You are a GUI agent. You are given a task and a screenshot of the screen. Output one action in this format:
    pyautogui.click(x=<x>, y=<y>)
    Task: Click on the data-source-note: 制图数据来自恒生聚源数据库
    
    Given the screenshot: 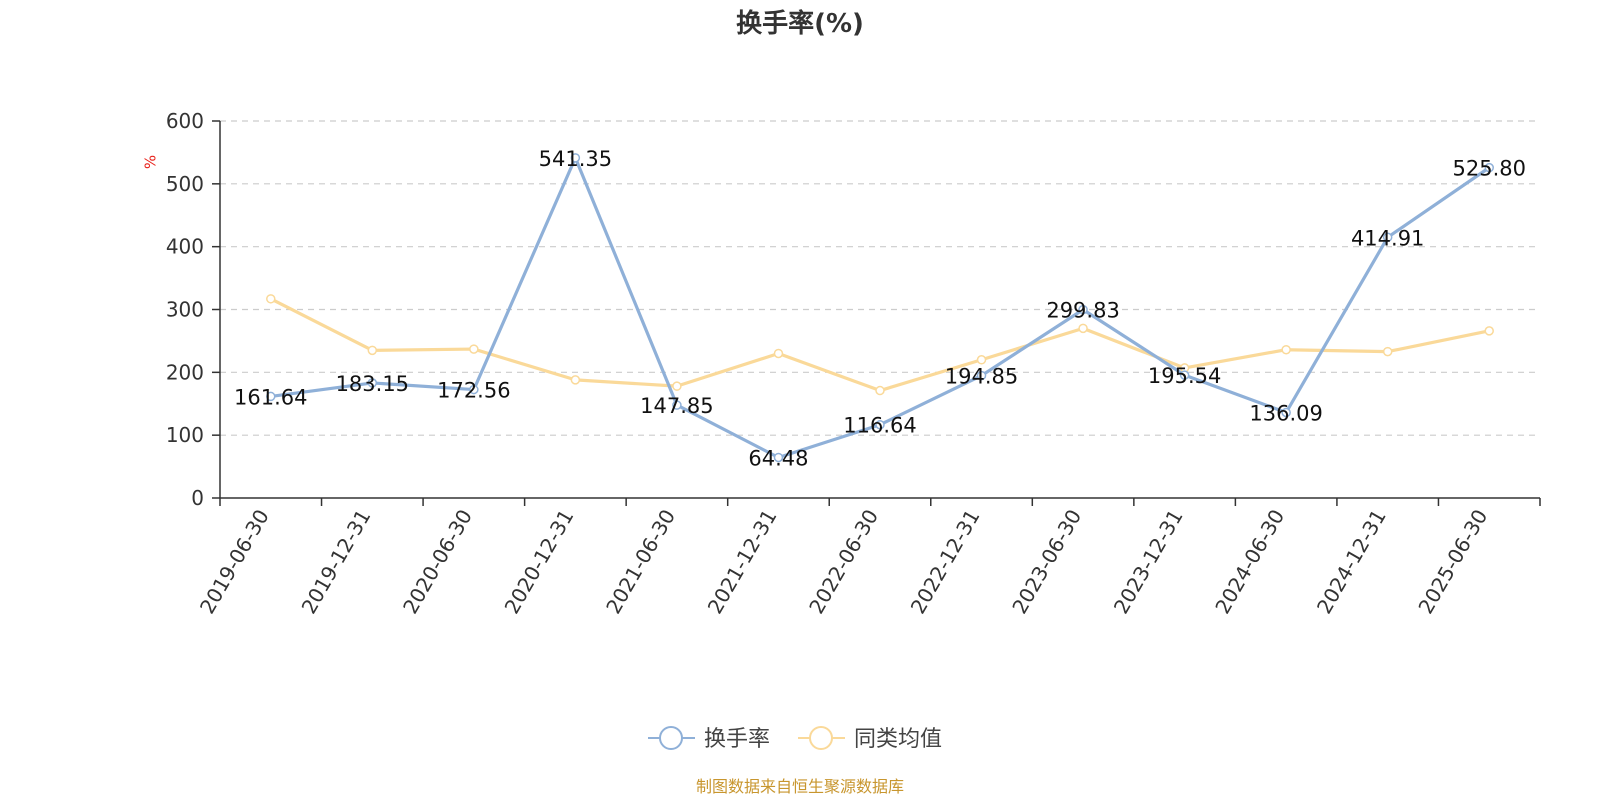 What is the action you would take?
    pyautogui.click(x=800, y=786)
    